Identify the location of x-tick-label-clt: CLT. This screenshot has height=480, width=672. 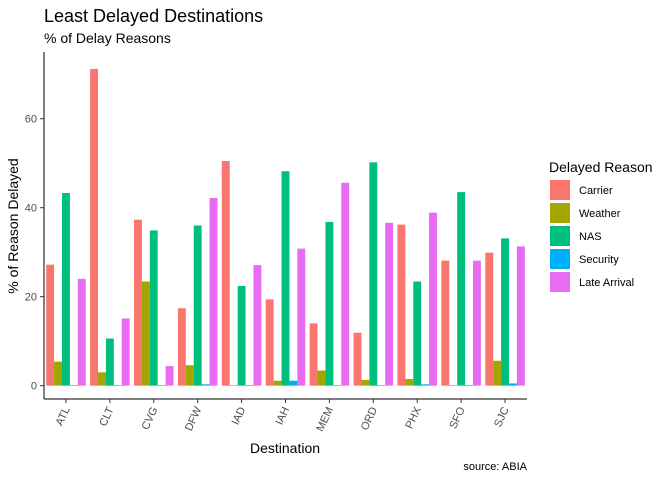
(106, 416).